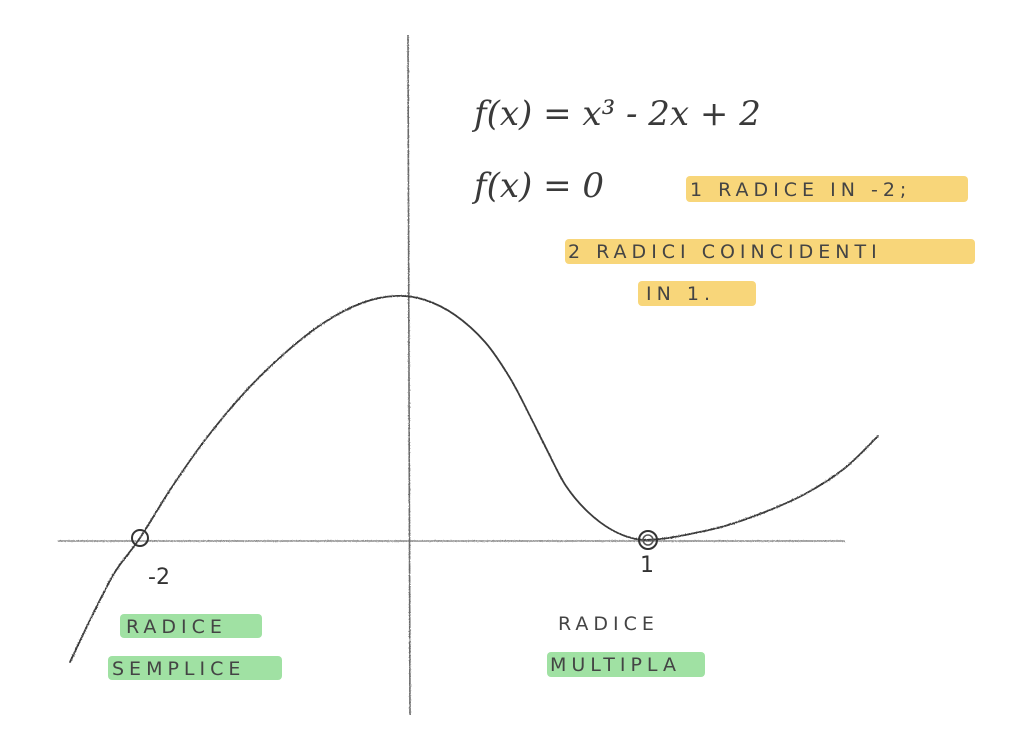 This screenshot has width=1020, height=750. Describe the element at coordinates (140, 538) in the screenshot. I see `root-marker-left` at that location.